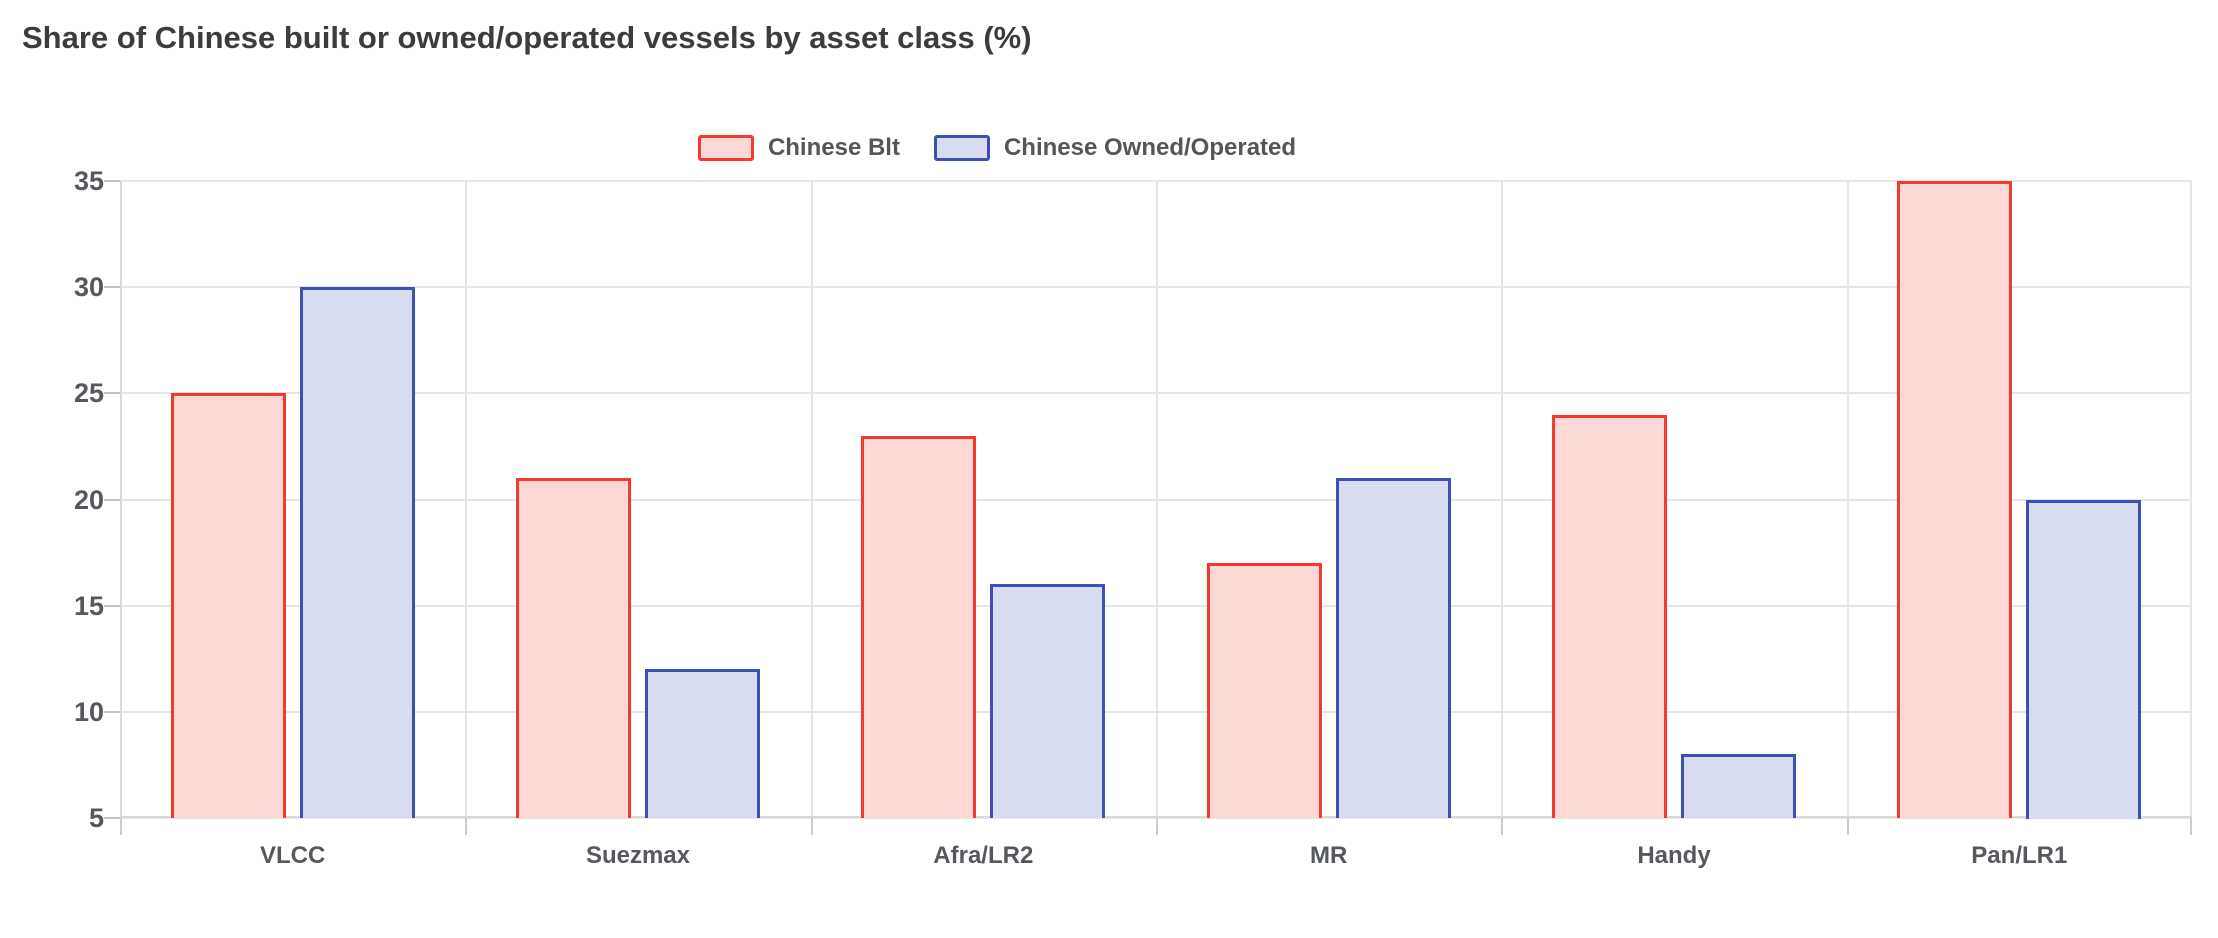 This screenshot has height=938, width=2218. What do you see at coordinates (1150, 147) in the screenshot?
I see `legend-label: Chinese Owned/Operated` at bounding box center [1150, 147].